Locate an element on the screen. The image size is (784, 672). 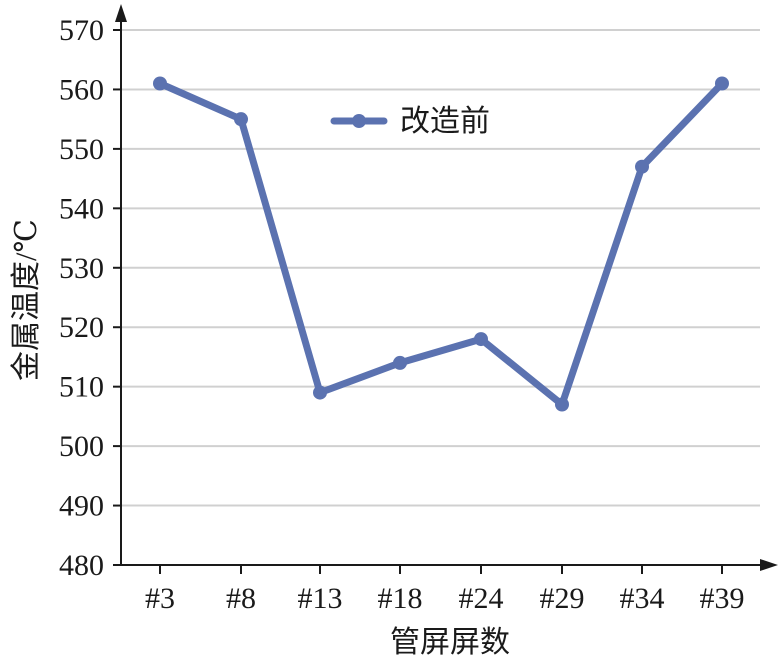
y-tick-label: 520 is located at coordinates (81, 327).